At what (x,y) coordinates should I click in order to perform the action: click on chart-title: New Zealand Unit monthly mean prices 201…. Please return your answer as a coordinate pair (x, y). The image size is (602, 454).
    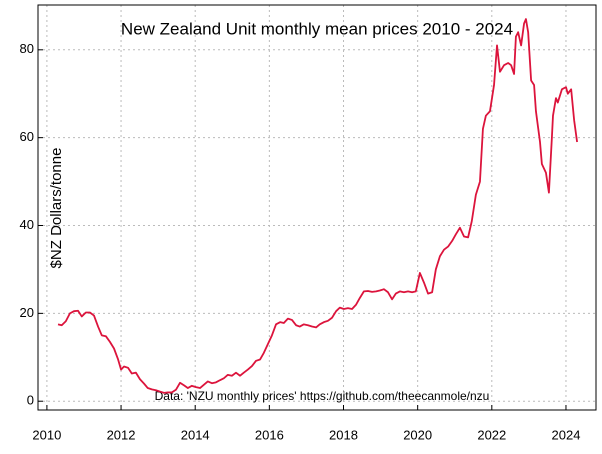
    Looking at the image, I should click on (317, 28).